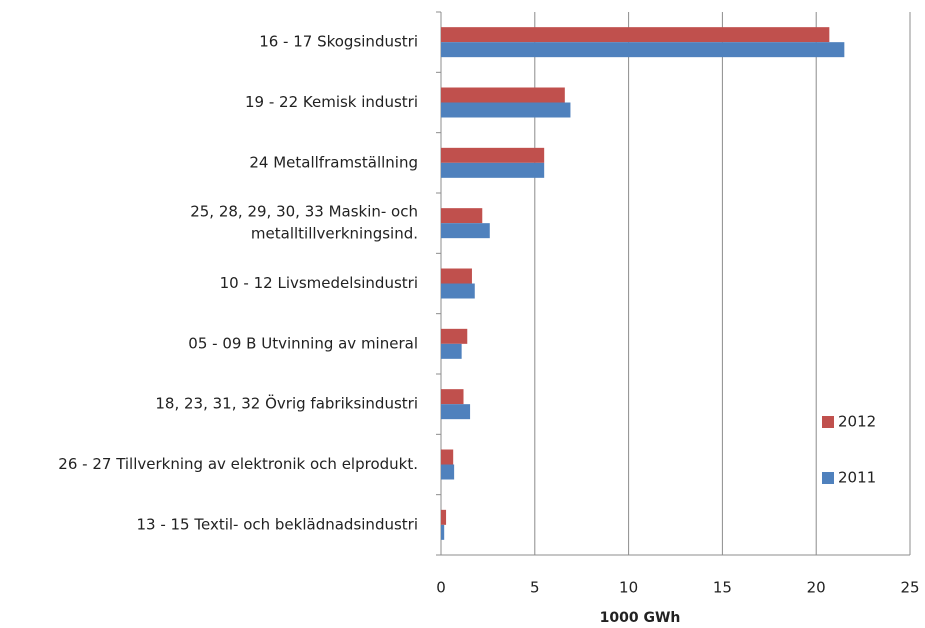 The image size is (925, 628). Describe the element at coordinates (277, 524) in the screenshot. I see `y-tick-label: 13 - 15 Textil- och beklädnadsindustri` at that location.